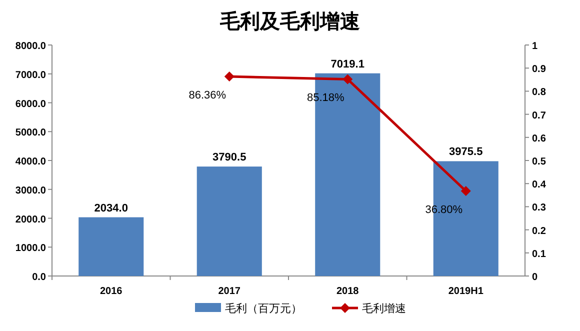 The width and height of the screenshot is (580, 331). What do you see at coordinates (229, 158) in the screenshot?
I see `data-label: 3790.5` at bounding box center [229, 158].